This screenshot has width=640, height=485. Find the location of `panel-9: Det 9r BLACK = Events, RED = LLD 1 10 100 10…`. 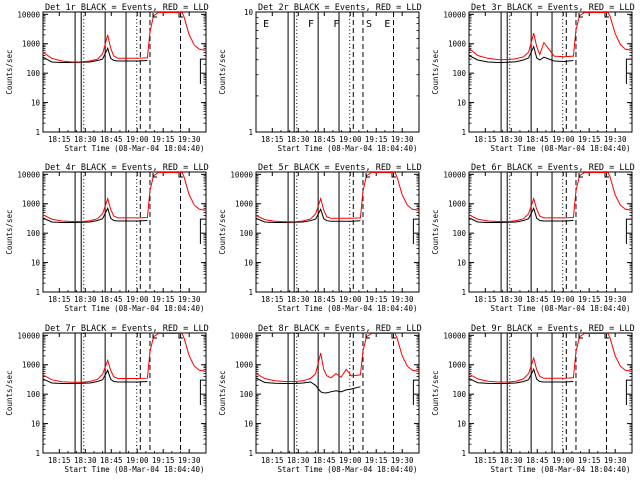

panel-9: Det 9r BLACK = Events, RED = LLD 1 10 100 10… is located at coordinates (533, 399).